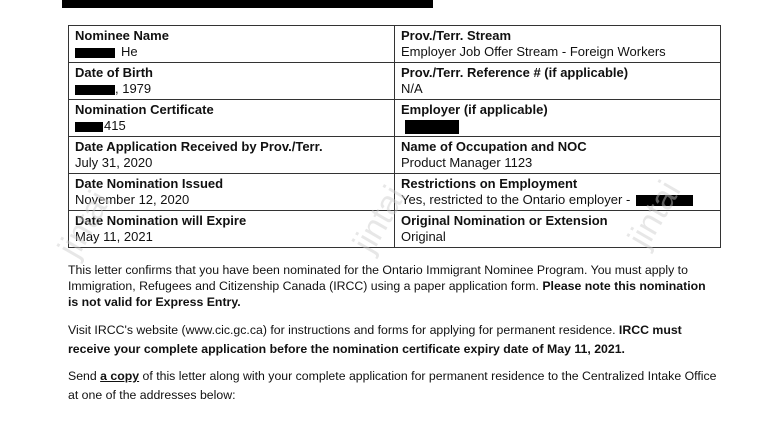  I want to click on table-cell: Employer (if applicable), so click(557, 118).